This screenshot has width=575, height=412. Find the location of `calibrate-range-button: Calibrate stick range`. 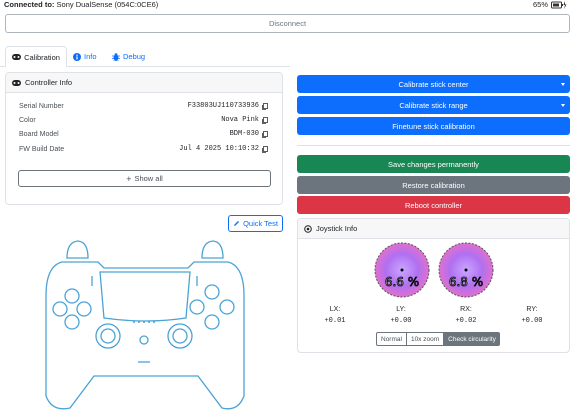

calibrate-range-button: Calibrate stick range is located at coordinates (433, 105).